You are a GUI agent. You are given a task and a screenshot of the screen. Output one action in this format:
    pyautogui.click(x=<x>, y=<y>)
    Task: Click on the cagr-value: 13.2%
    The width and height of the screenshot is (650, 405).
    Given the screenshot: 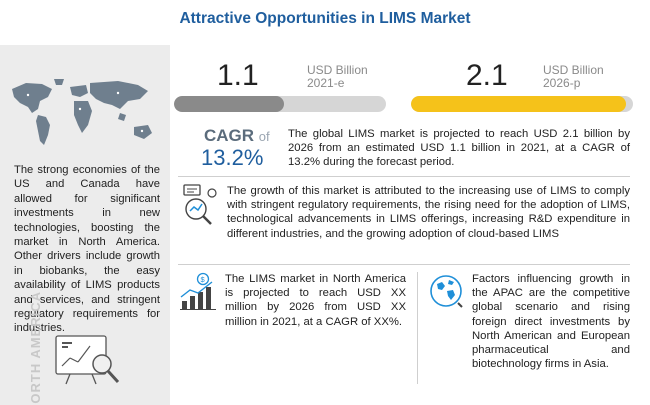 What is the action you would take?
    pyautogui.click(x=232, y=157)
    